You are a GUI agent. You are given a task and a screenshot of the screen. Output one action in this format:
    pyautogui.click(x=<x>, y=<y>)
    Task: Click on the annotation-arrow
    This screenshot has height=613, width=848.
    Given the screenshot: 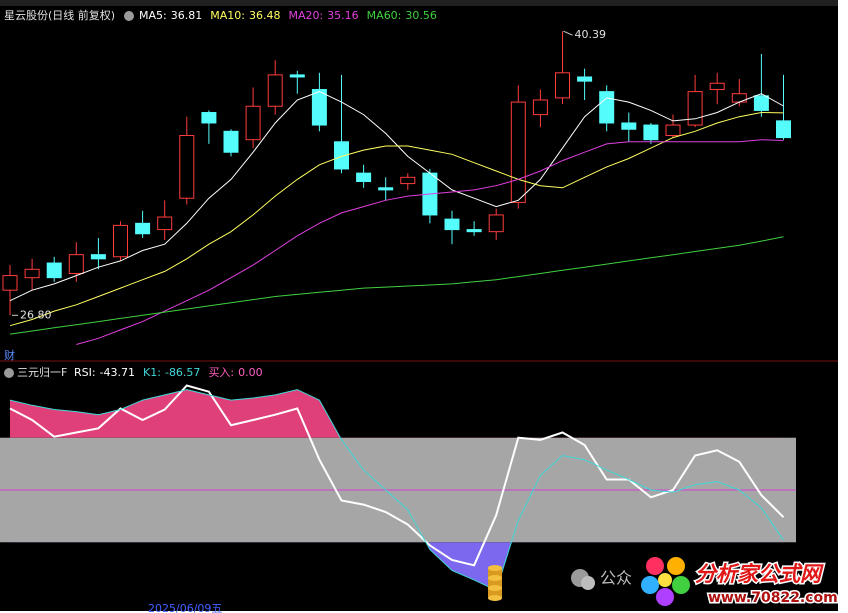 What is the action you would take?
    pyautogui.click(x=568, y=33)
    